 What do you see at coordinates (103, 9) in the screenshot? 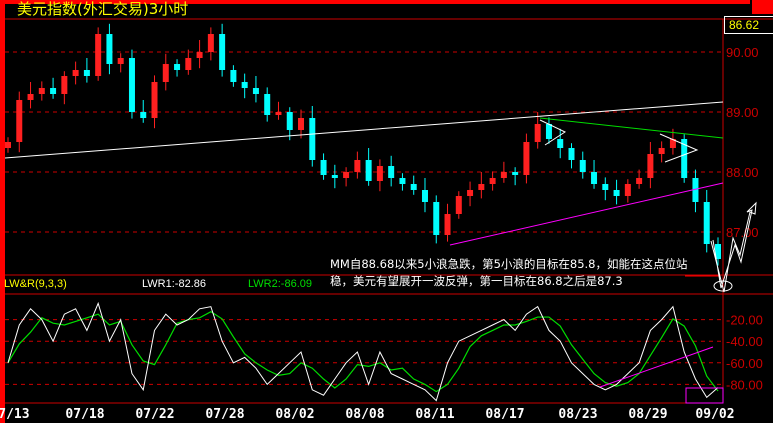
I see `chart-title: 美元指数(外汇交易)3小时` at bounding box center [103, 9].